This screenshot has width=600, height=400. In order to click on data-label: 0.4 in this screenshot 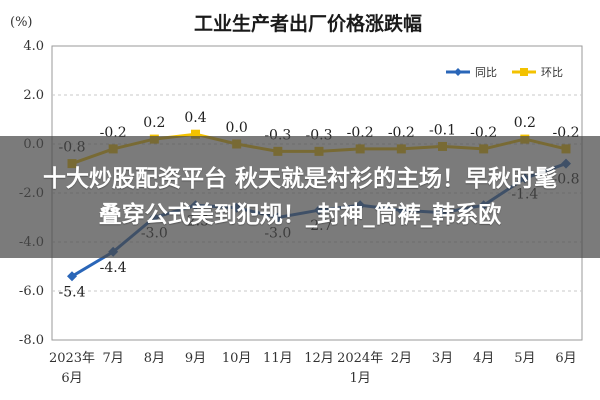, I will do `click(195, 118)`.